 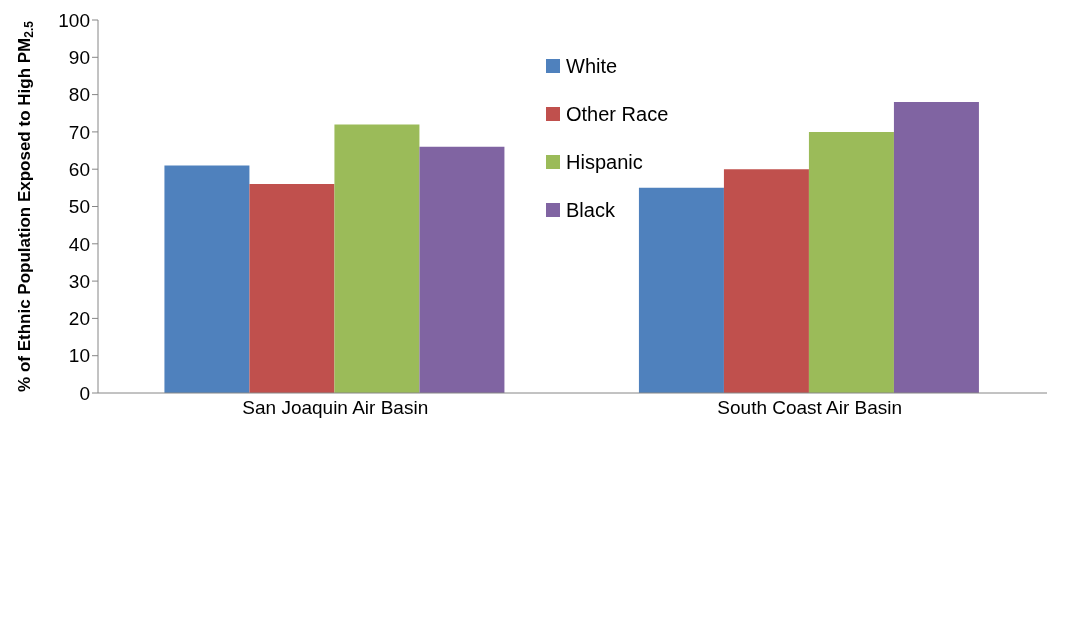 I want to click on y-tick-label: 10, so click(x=79, y=356).